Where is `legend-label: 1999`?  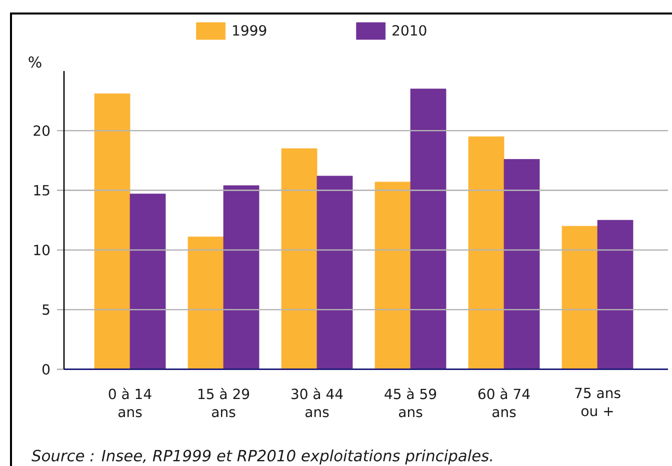 legend-label: 1999 is located at coordinates (249, 30).